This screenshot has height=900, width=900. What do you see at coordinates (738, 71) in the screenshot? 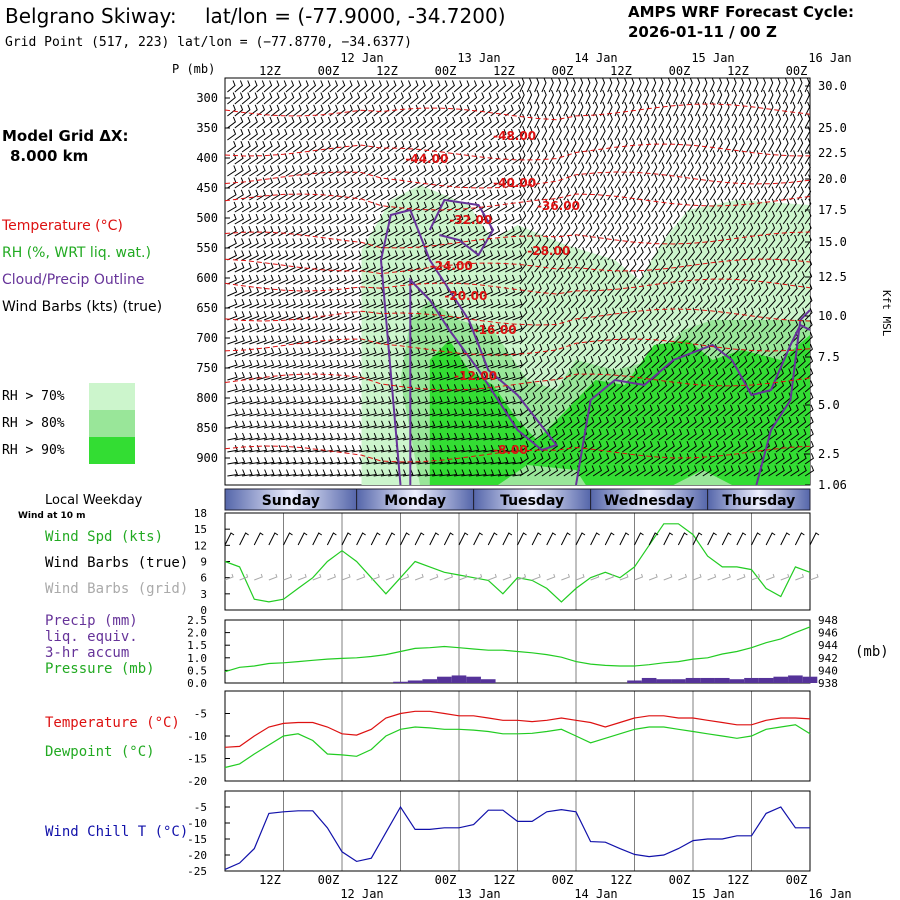
I see `top-hour-label: 12Z` at bounding box center [738, 71].